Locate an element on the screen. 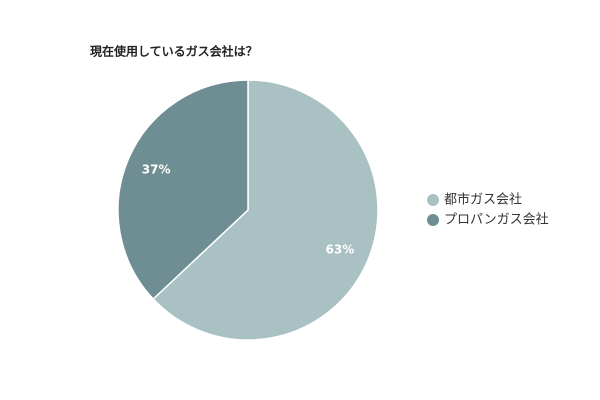 The width and height of the screenshot is (600, 400). data-label: 63% is located at coordinates (340, 249).